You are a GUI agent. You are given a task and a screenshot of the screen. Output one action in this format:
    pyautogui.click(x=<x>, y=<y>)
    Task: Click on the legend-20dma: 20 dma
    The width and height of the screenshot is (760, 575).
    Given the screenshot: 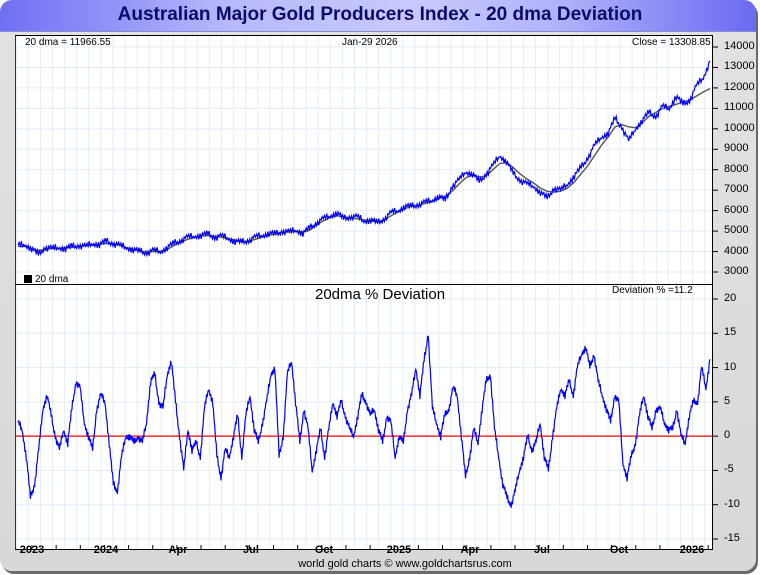 What is the action you would take?
    pyautogui.click(x=46, y=279)
    